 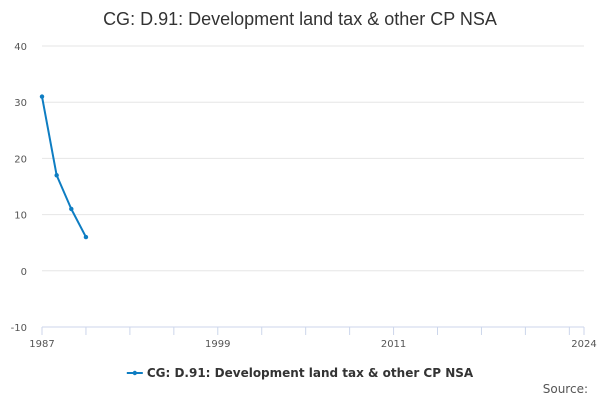 What do you see at coordinates (565, 389) in the screenshot?
I see `source-credit: Source:` at bounding box center [565, 389].